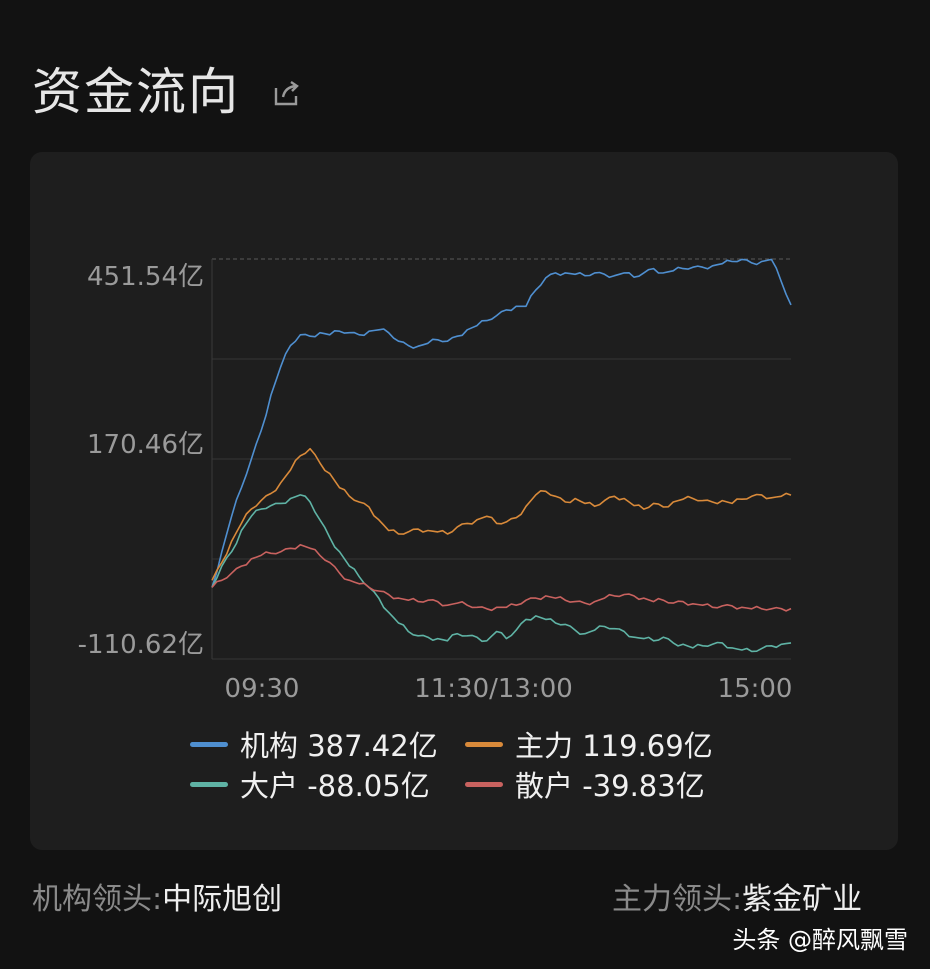  I want to click on y-tick-label: 451.54亿, so click(145, 277).